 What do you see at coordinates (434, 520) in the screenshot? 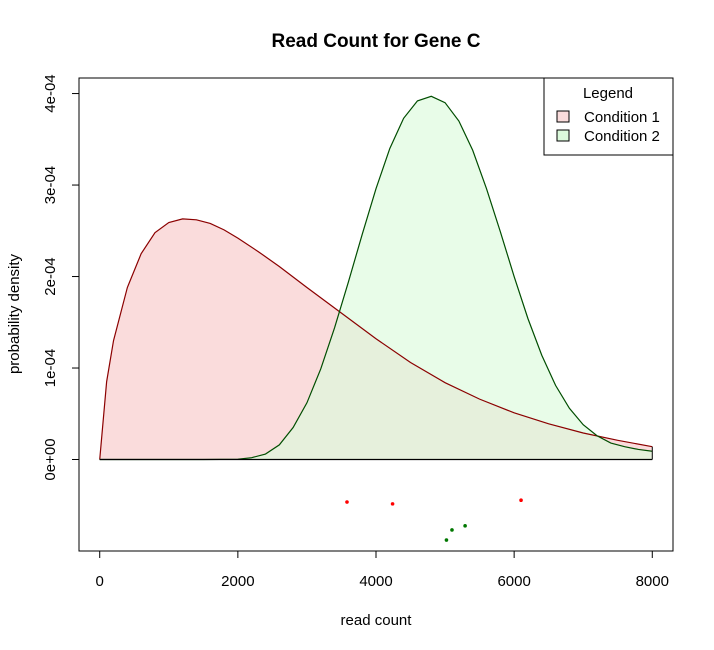
I see `points-layer` at bounding box center [434, 520].